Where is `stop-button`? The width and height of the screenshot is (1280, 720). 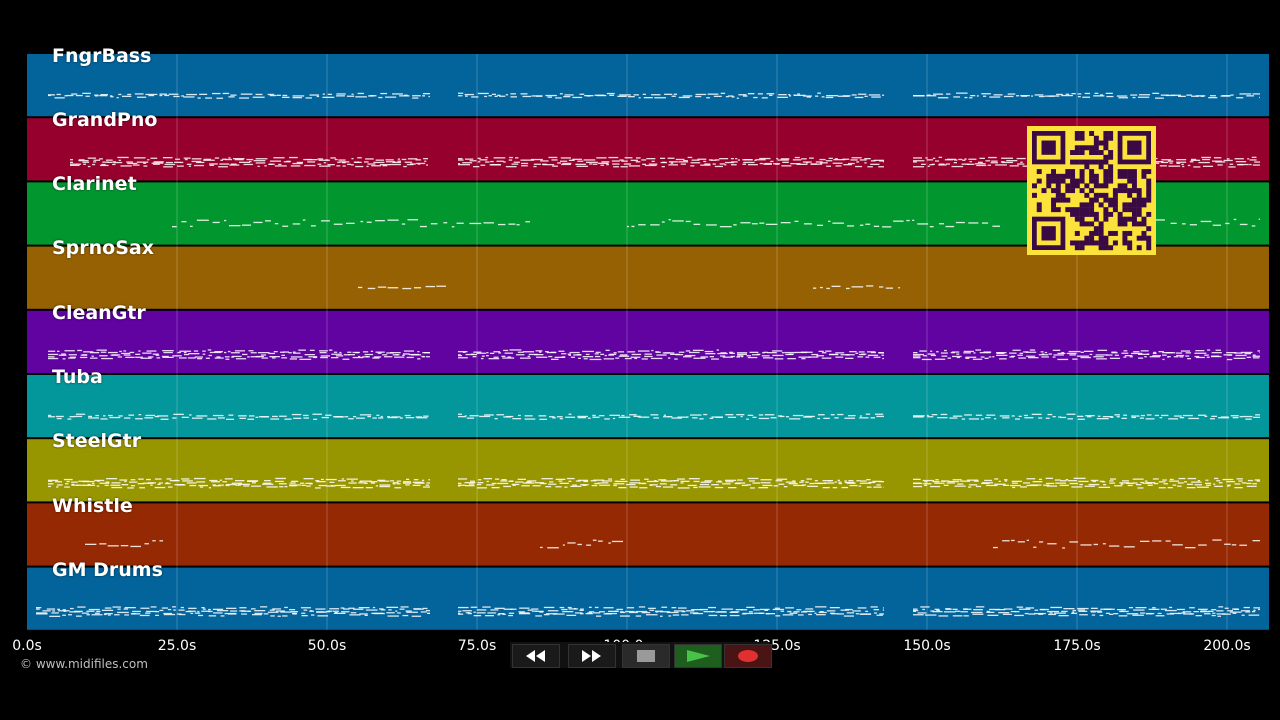 stop-button is located at coordinates (646, 656).